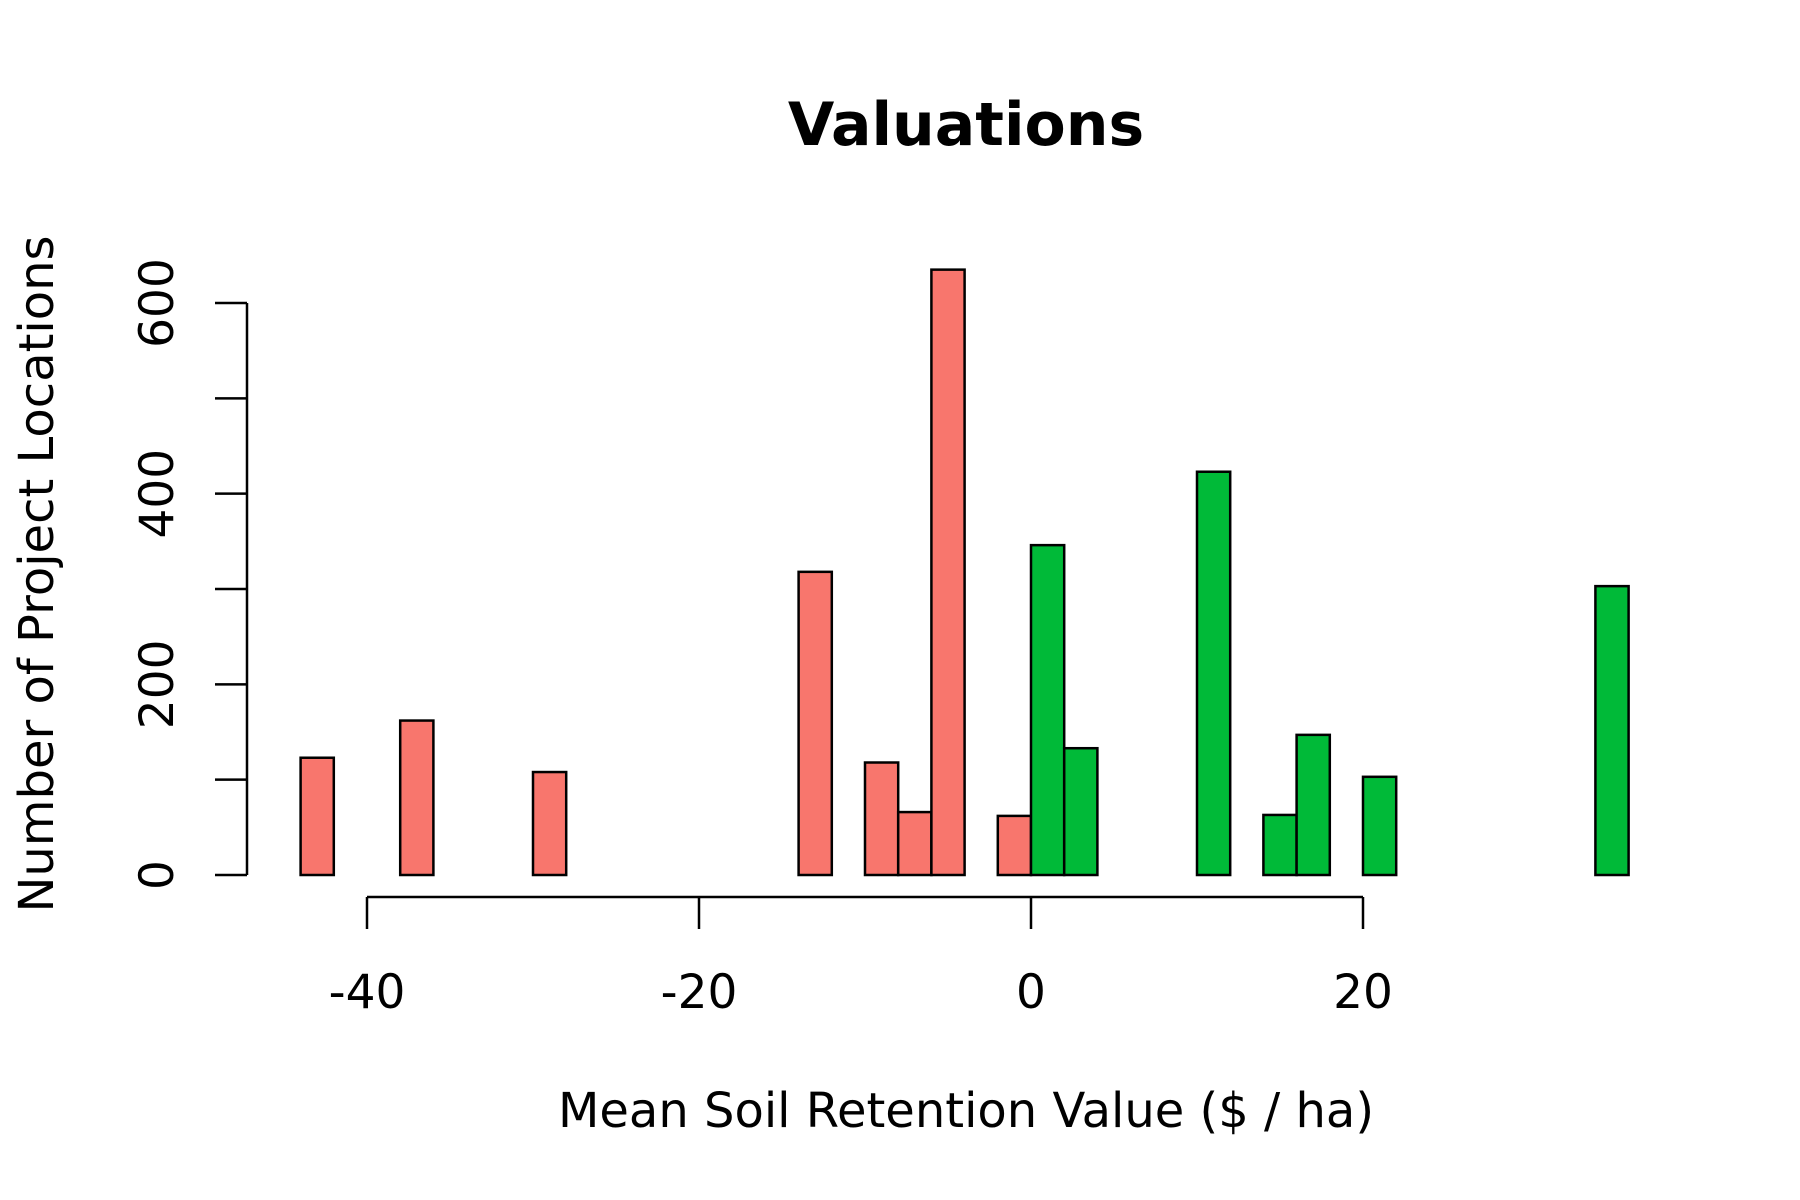 The image size is (1800, 1200). I want to click on x-tick-label--20: -20, so click(699, 992).